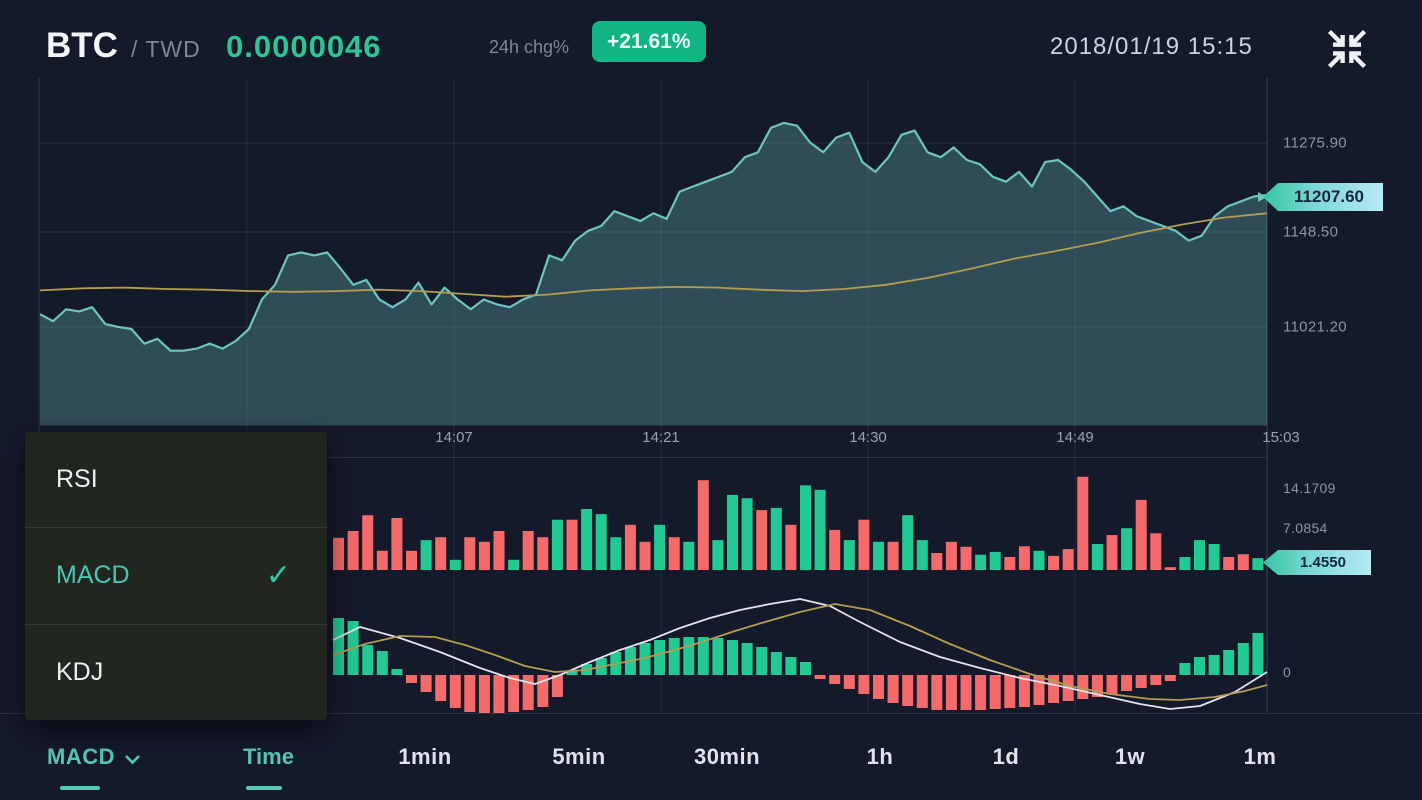 This screenshot has width=1422, height=800. Describe the element at coordinates (93, 575) in the screenshot. I see `dropdown-item-label: MACD` at that location.